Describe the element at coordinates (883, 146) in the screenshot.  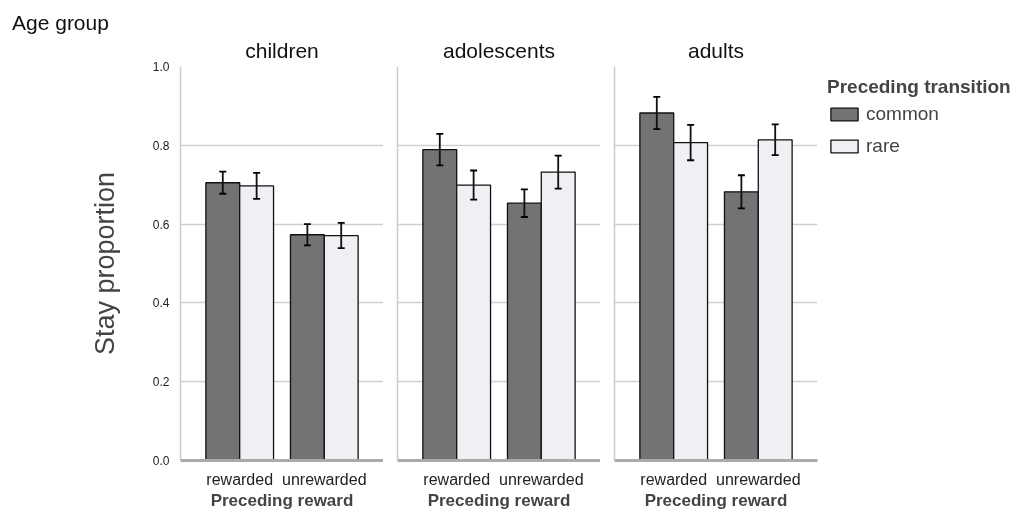
I see `legend-label: rare` at that location.